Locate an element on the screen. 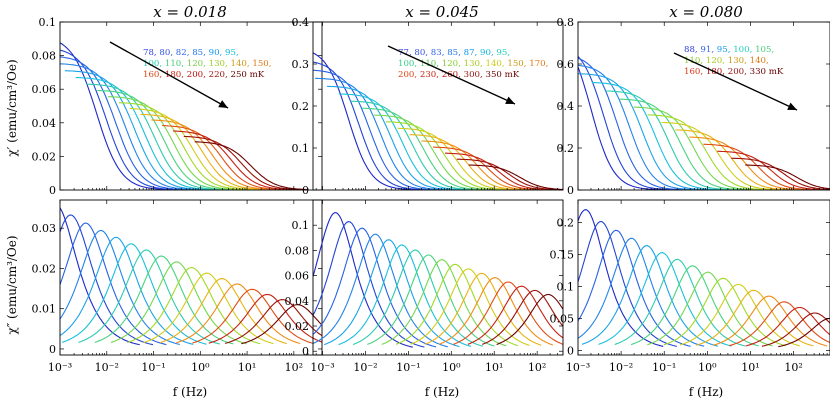  legend-entry: 88, is located at coordinates (691, 50).